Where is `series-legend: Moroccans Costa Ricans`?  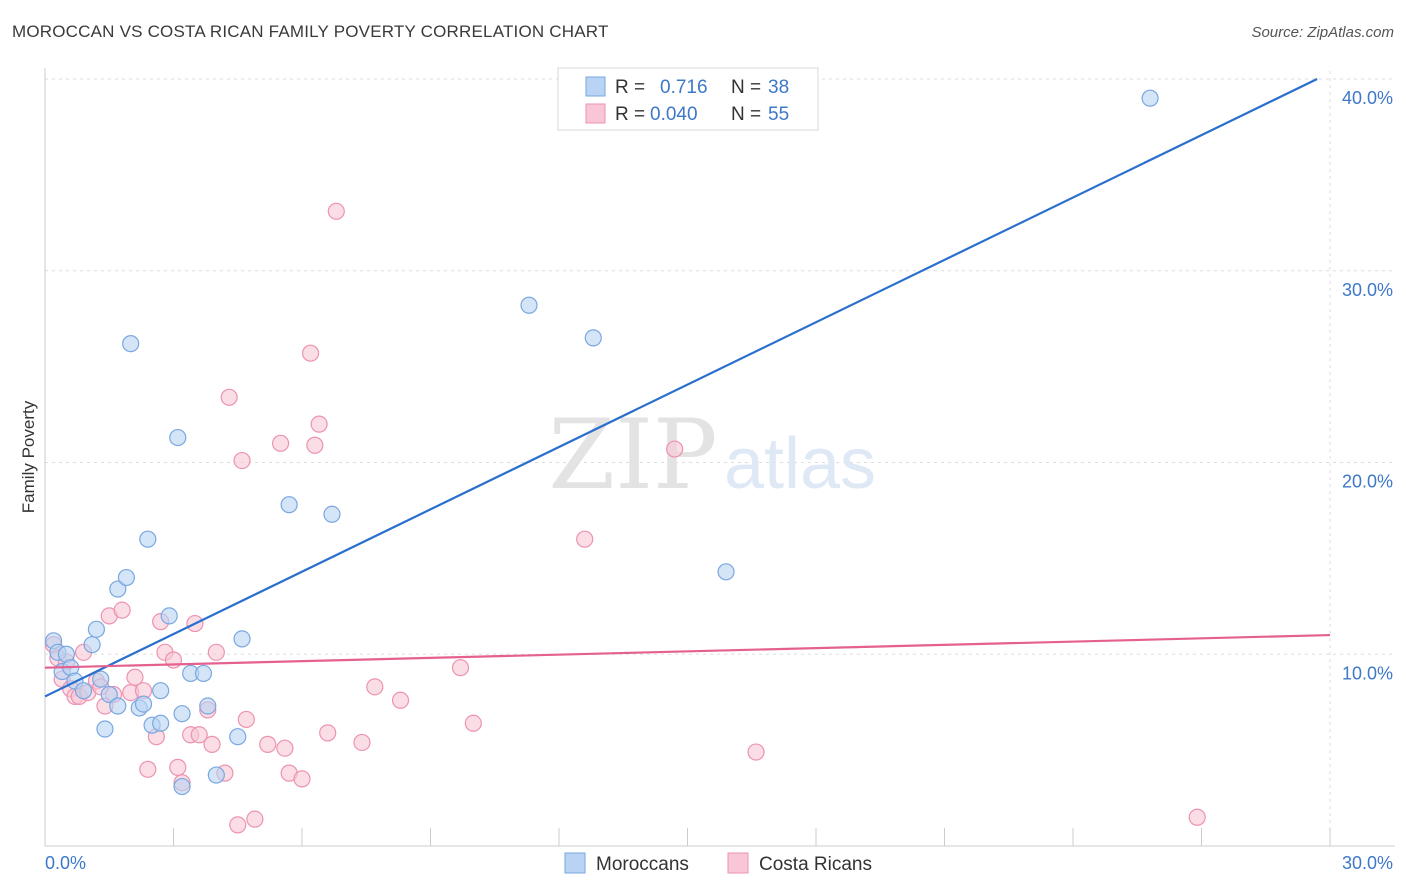
series-legend: Moroccans Costa Ricans is located at coordinates (718, 863).